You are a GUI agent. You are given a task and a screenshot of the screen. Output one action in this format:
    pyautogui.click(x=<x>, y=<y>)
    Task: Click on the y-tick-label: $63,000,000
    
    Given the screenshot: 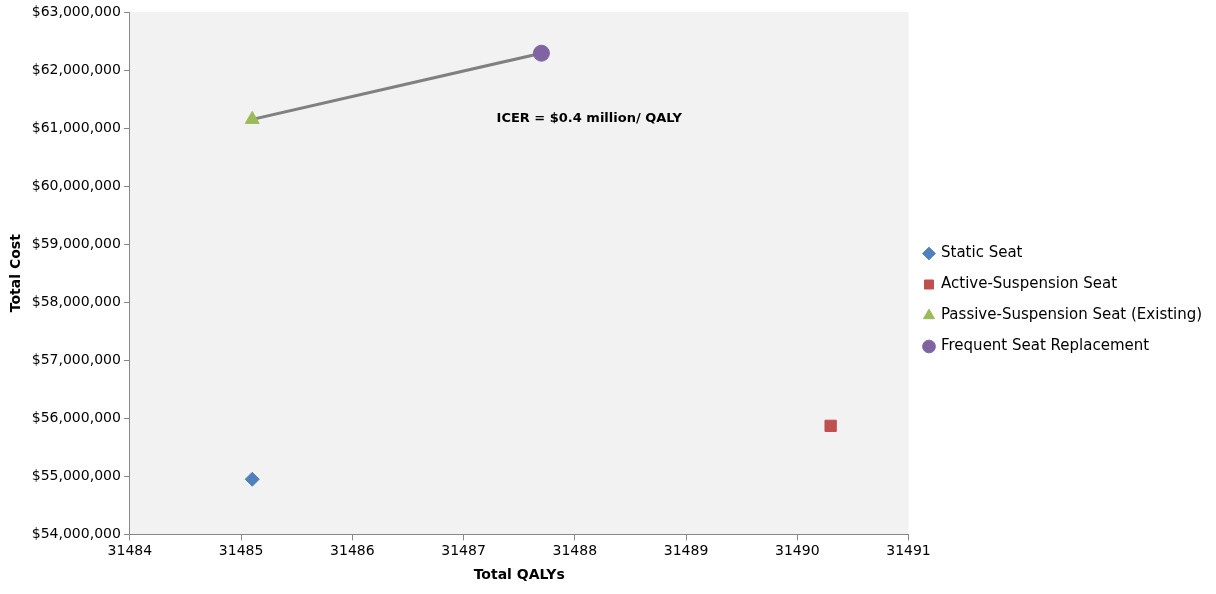 What is the action you would take?
    pyautogui.click(x=76, y=10)
    